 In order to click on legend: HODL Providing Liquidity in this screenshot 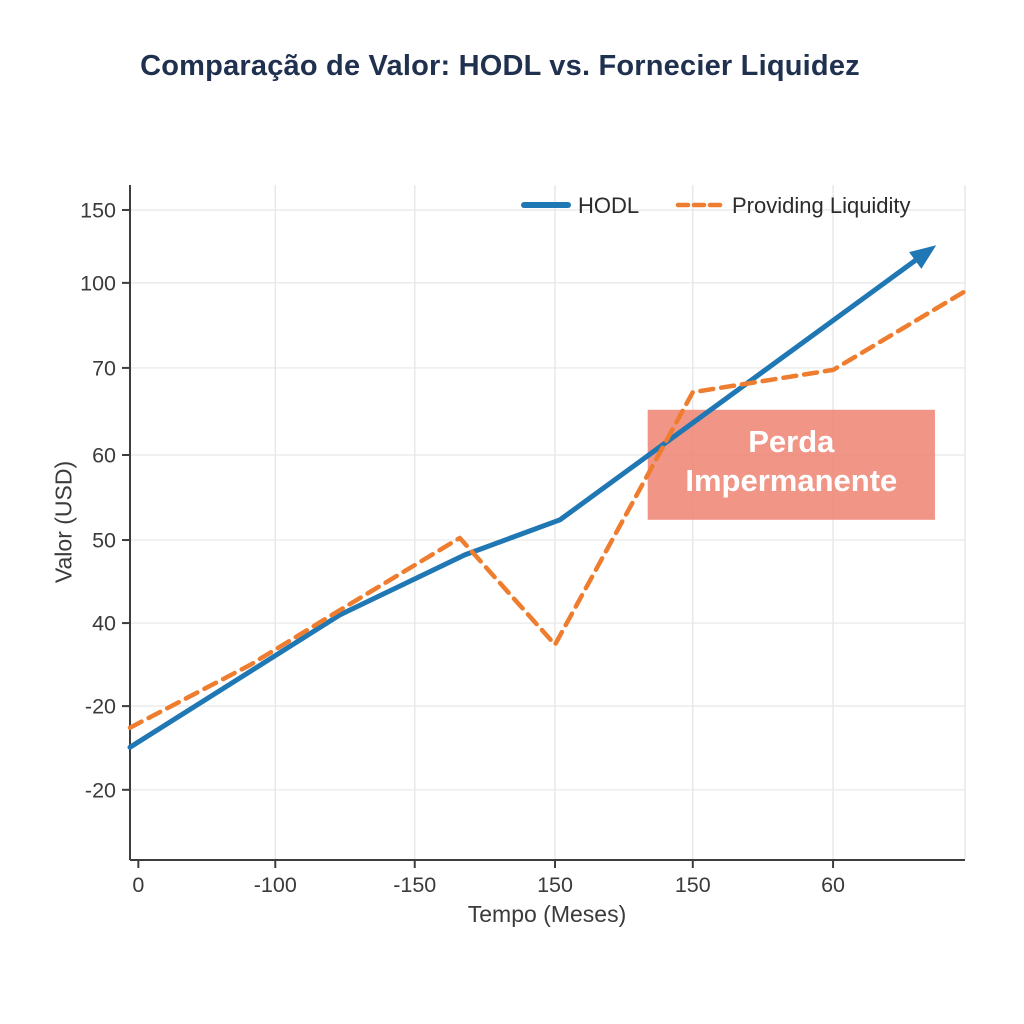, I will do `click(716, 205)`.